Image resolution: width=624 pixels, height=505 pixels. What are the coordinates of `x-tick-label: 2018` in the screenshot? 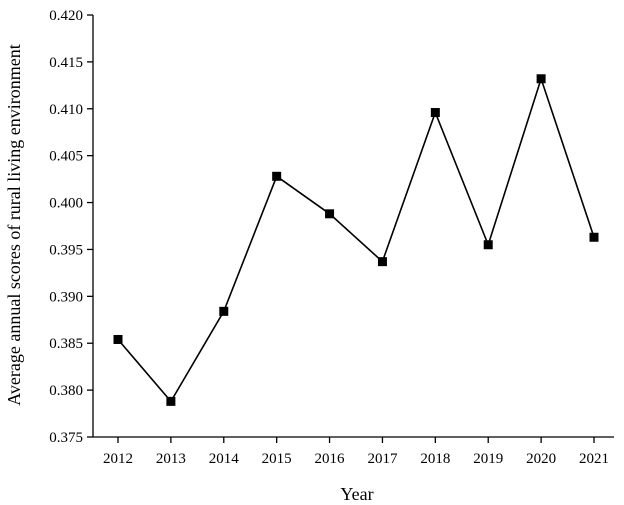 It's located at (435, 459).